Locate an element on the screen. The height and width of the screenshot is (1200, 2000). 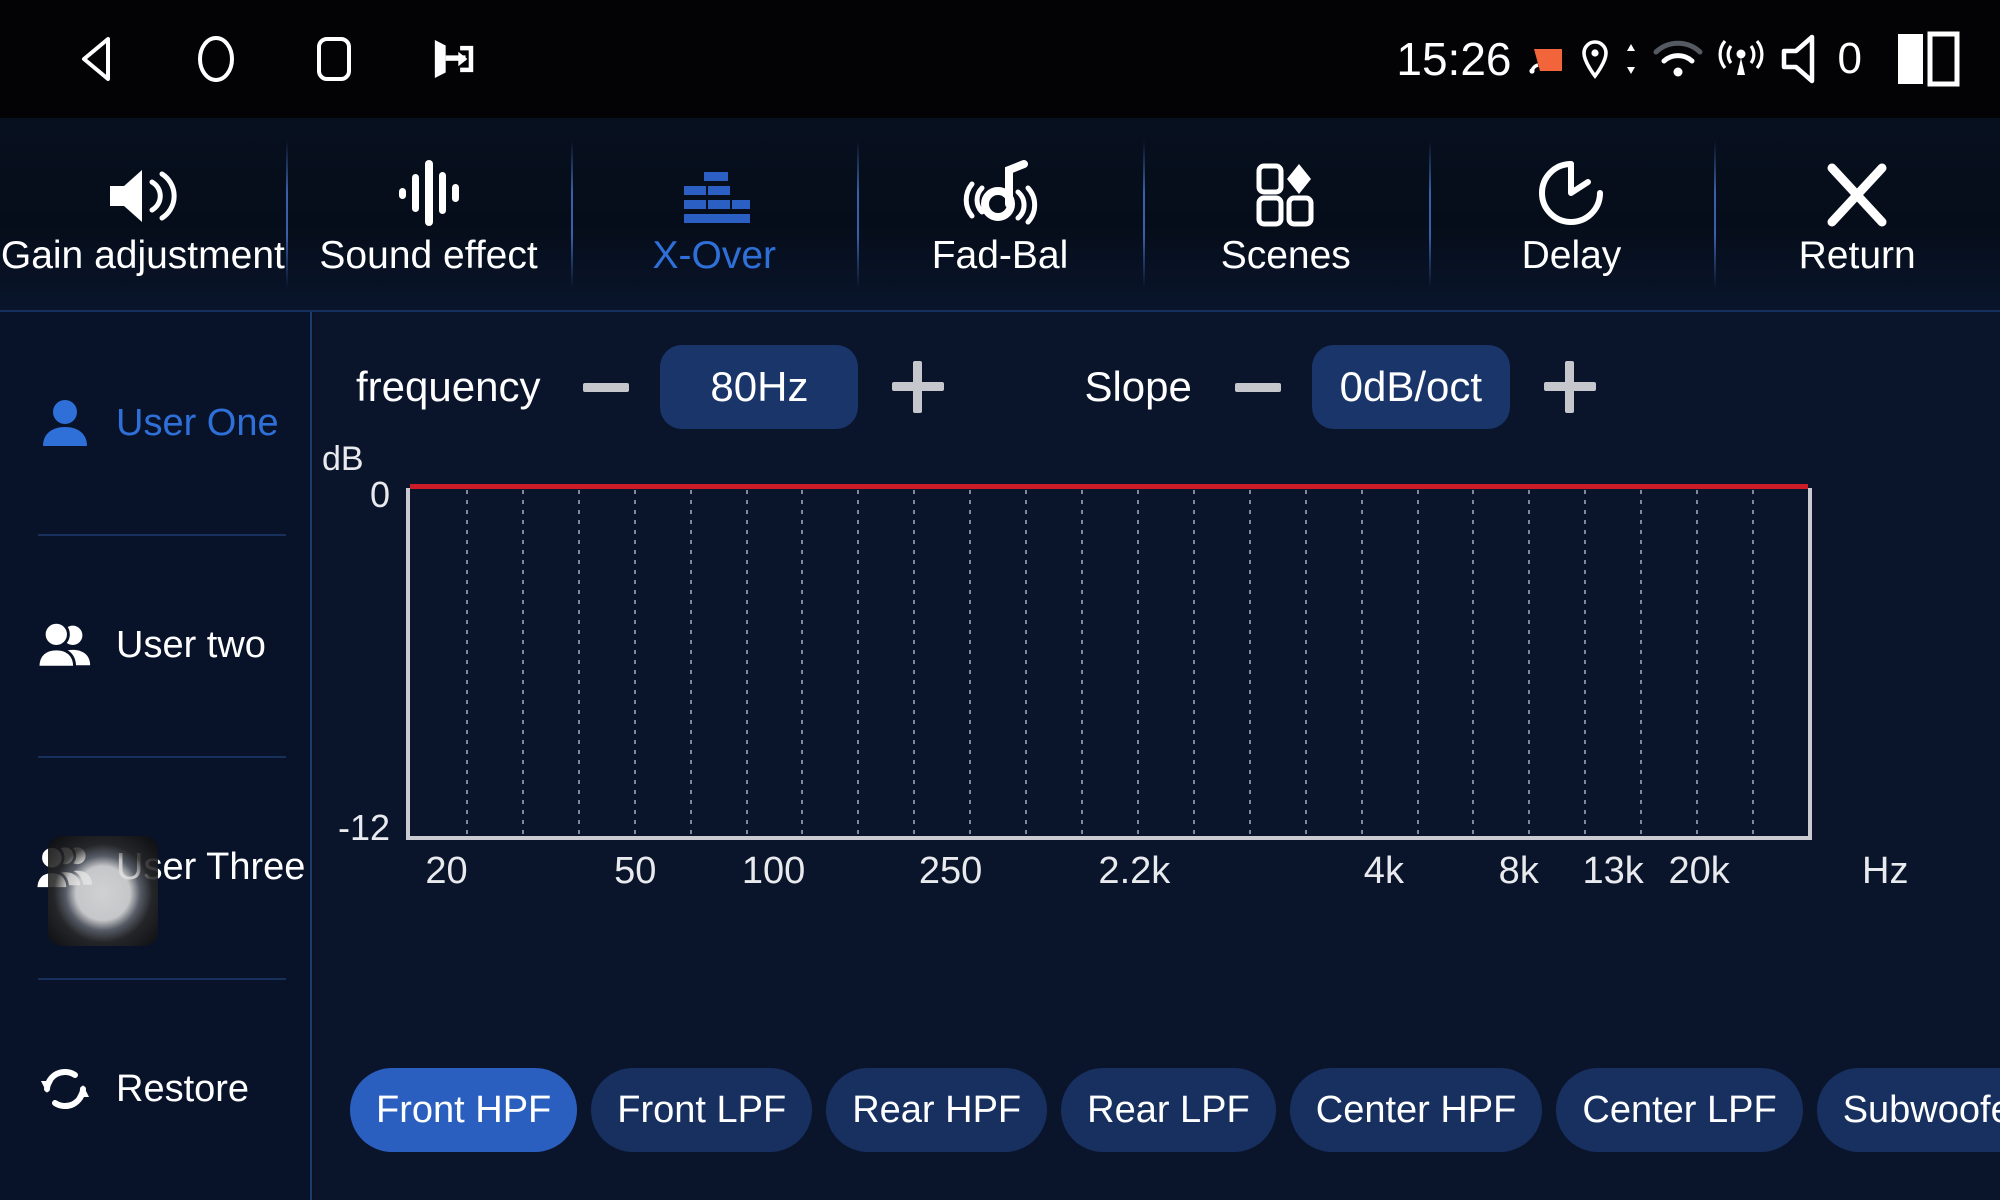
slope-increment-button is located at coordinates (1570, 387).